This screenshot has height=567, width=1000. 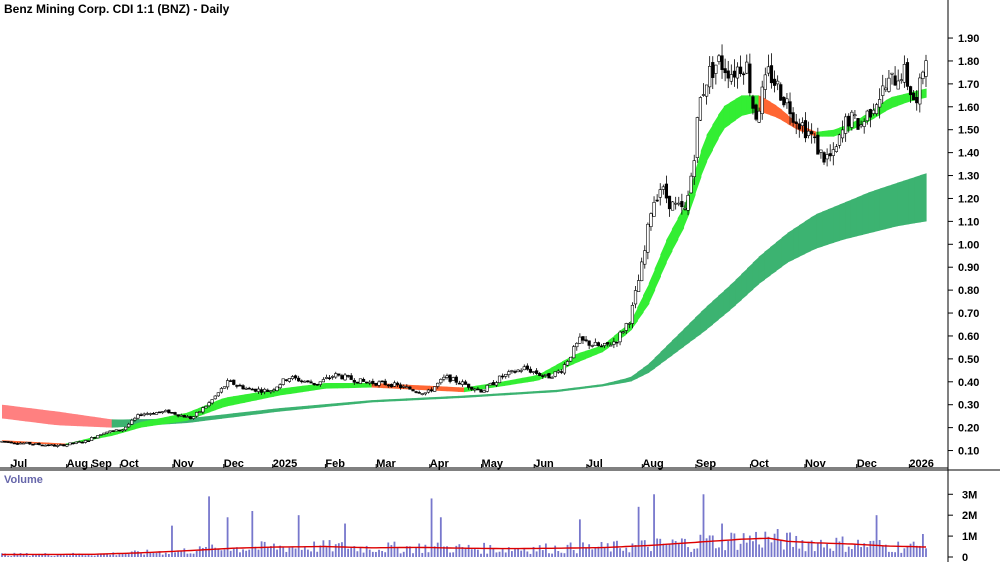 I want to click on x-tick-label: Sep, so click(x=706, y=464).